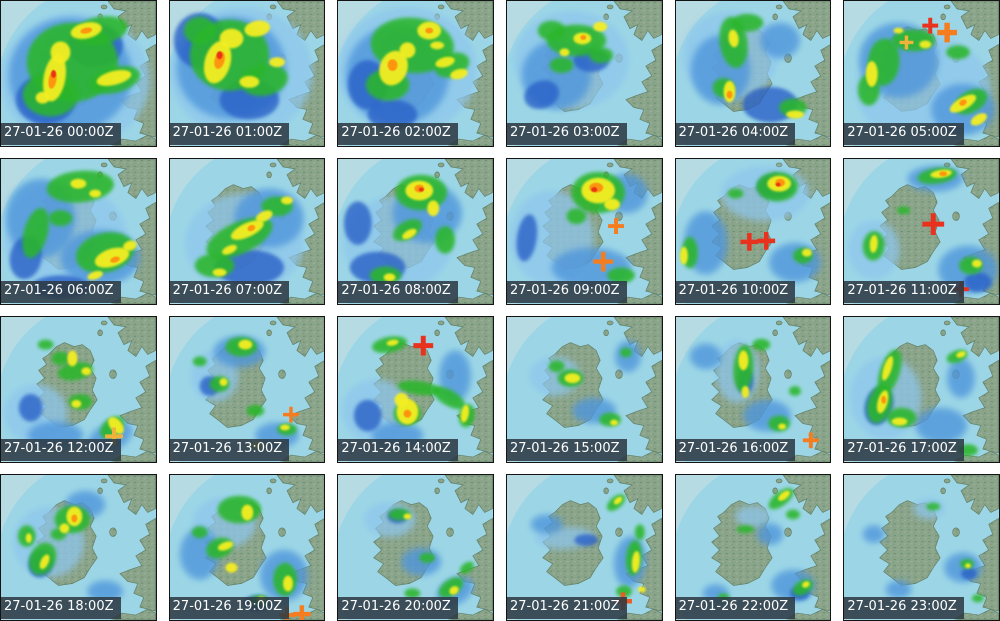 The height and width of the screenshot is (621, 1000). I want to click on timestamp-label: 27-01-26 07:00Z, so click(229, 292).